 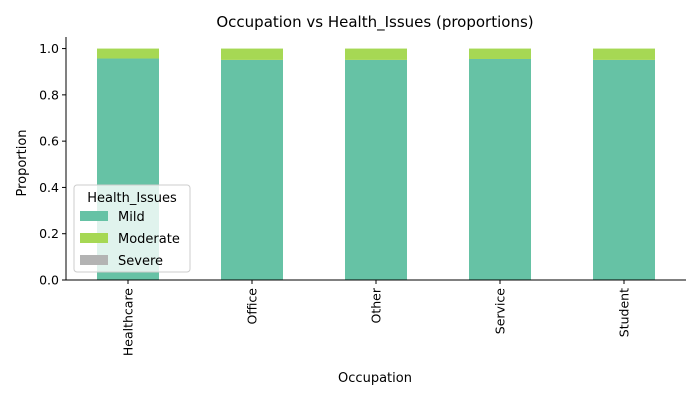 I want to click on bar-mild-other, so click(x=376, y=169).